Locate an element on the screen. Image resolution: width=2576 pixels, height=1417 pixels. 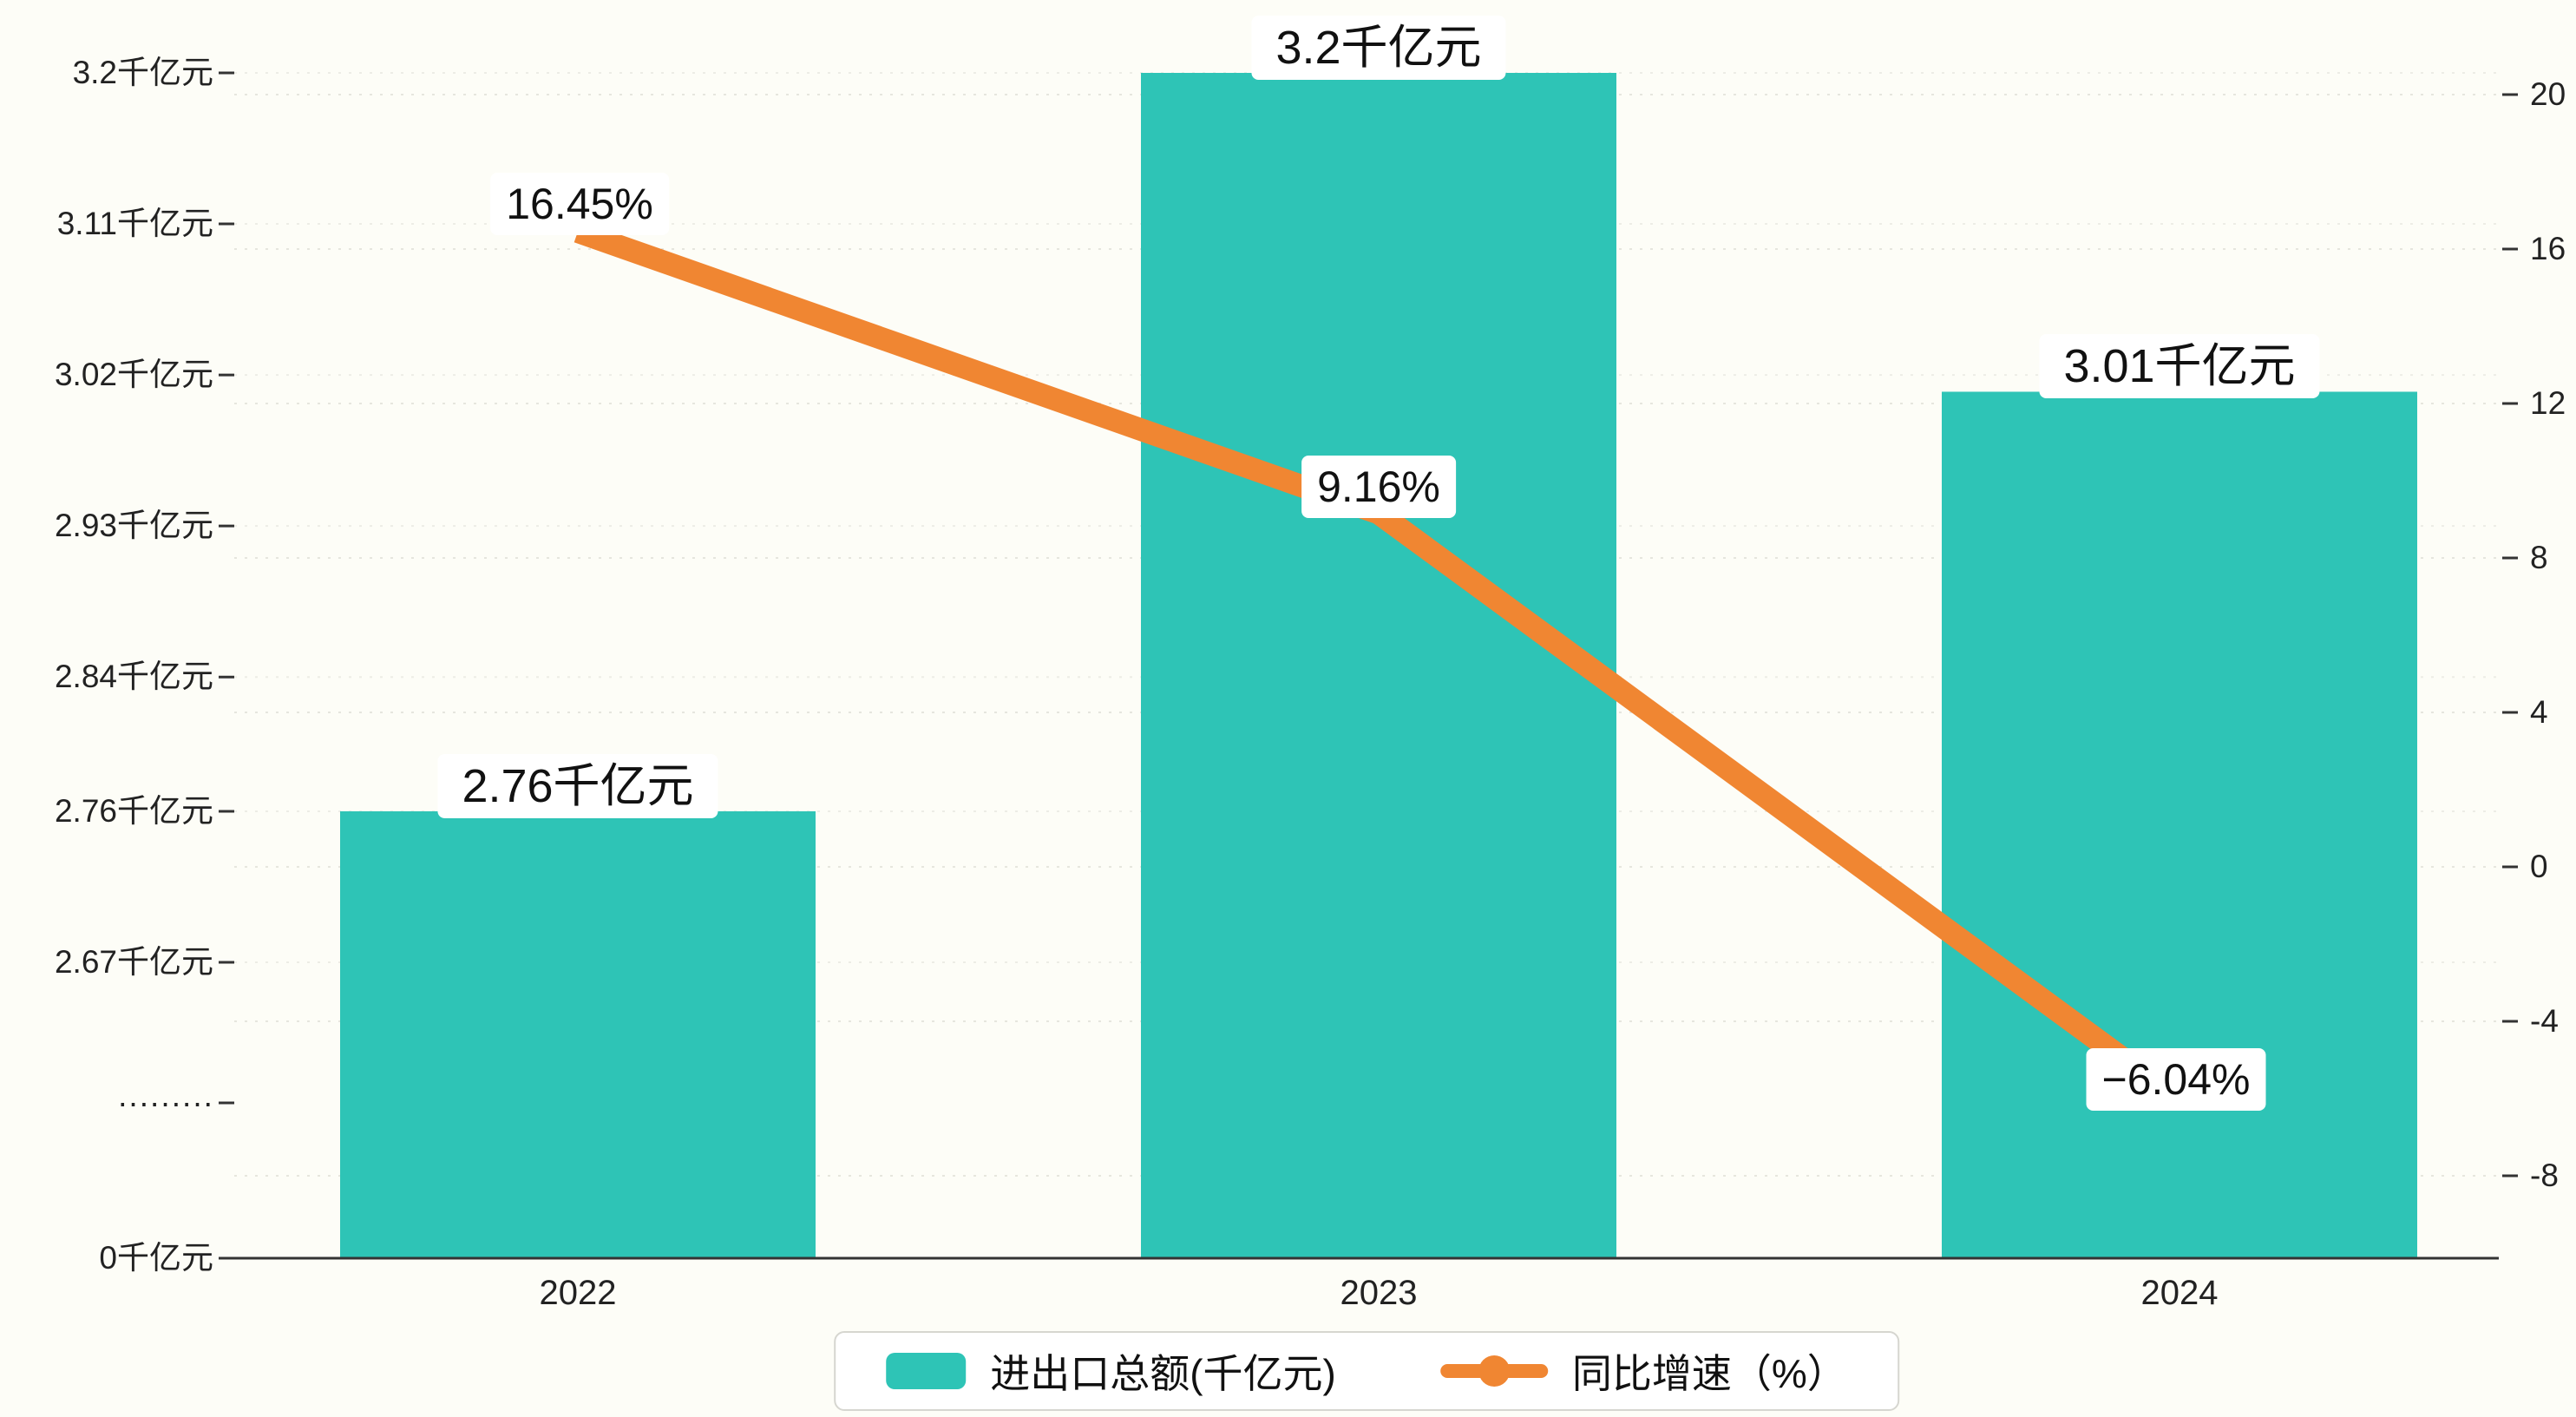
line-series-dot-icon is located at coordinates (1494, 1371).